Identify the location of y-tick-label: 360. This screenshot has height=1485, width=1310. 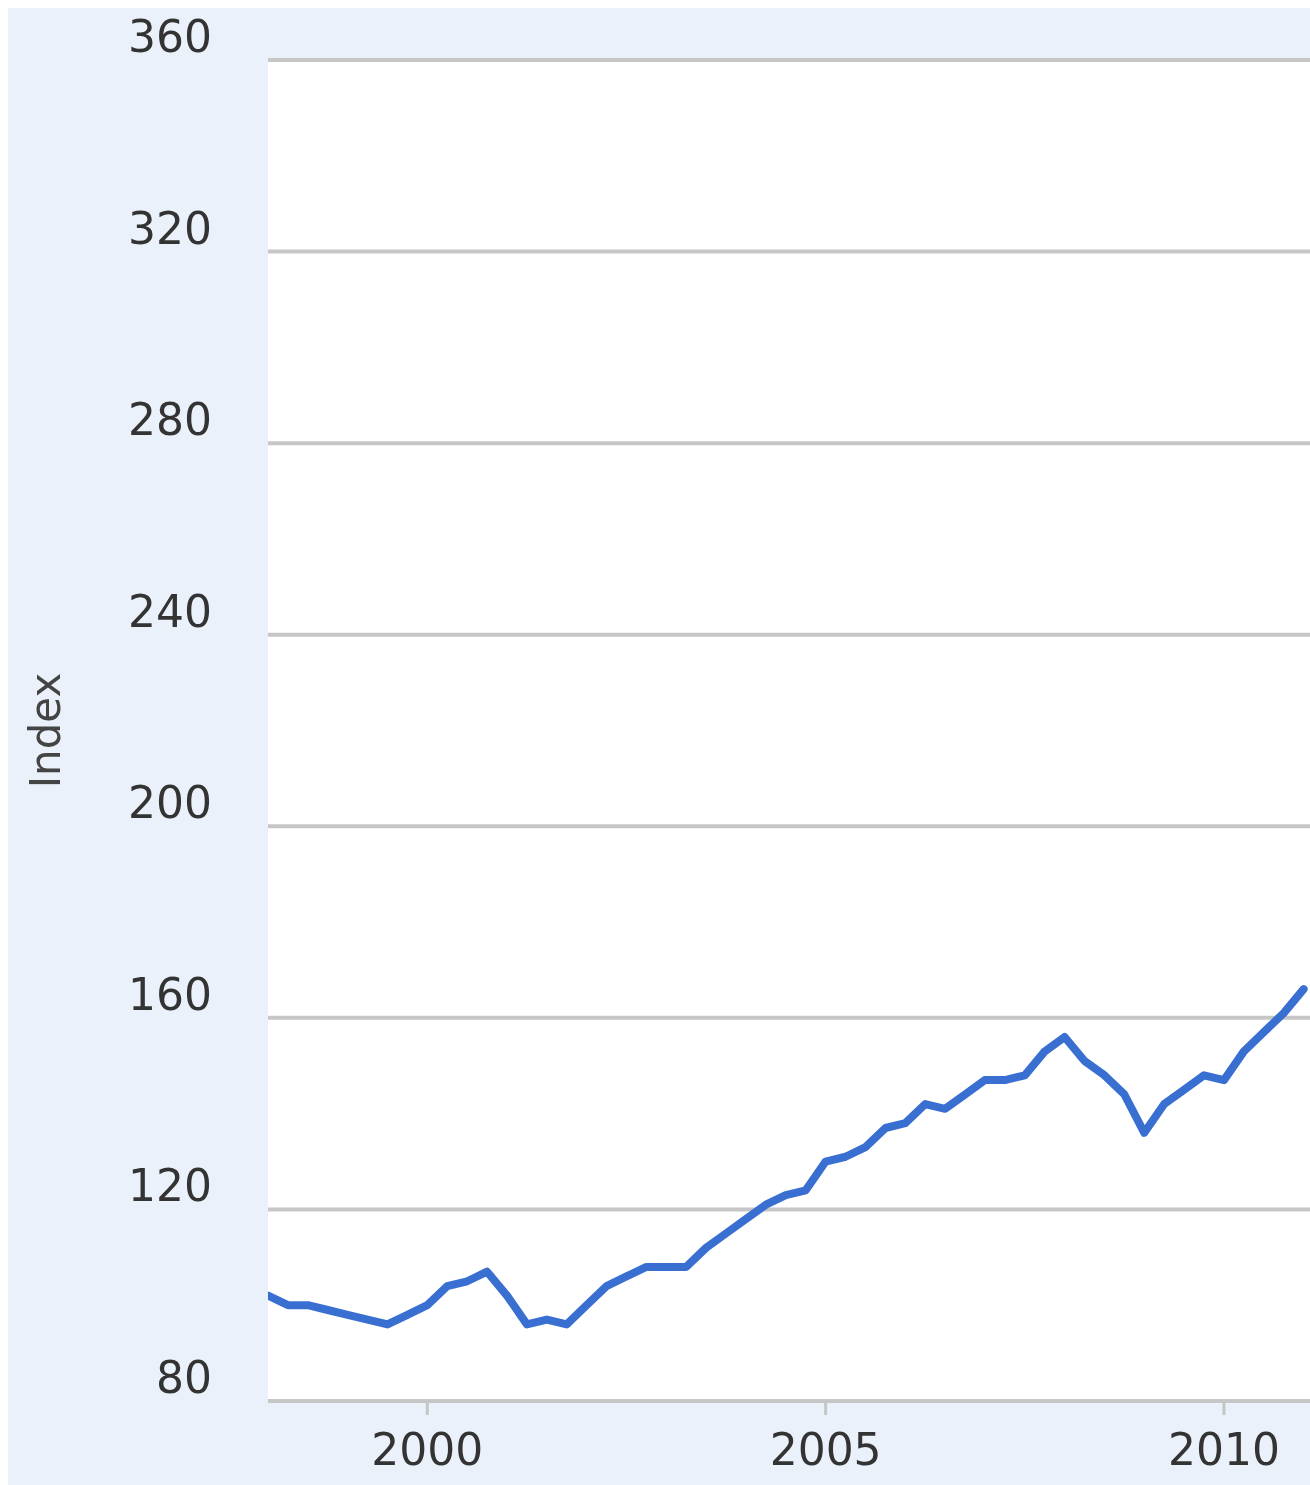
(170, 36).